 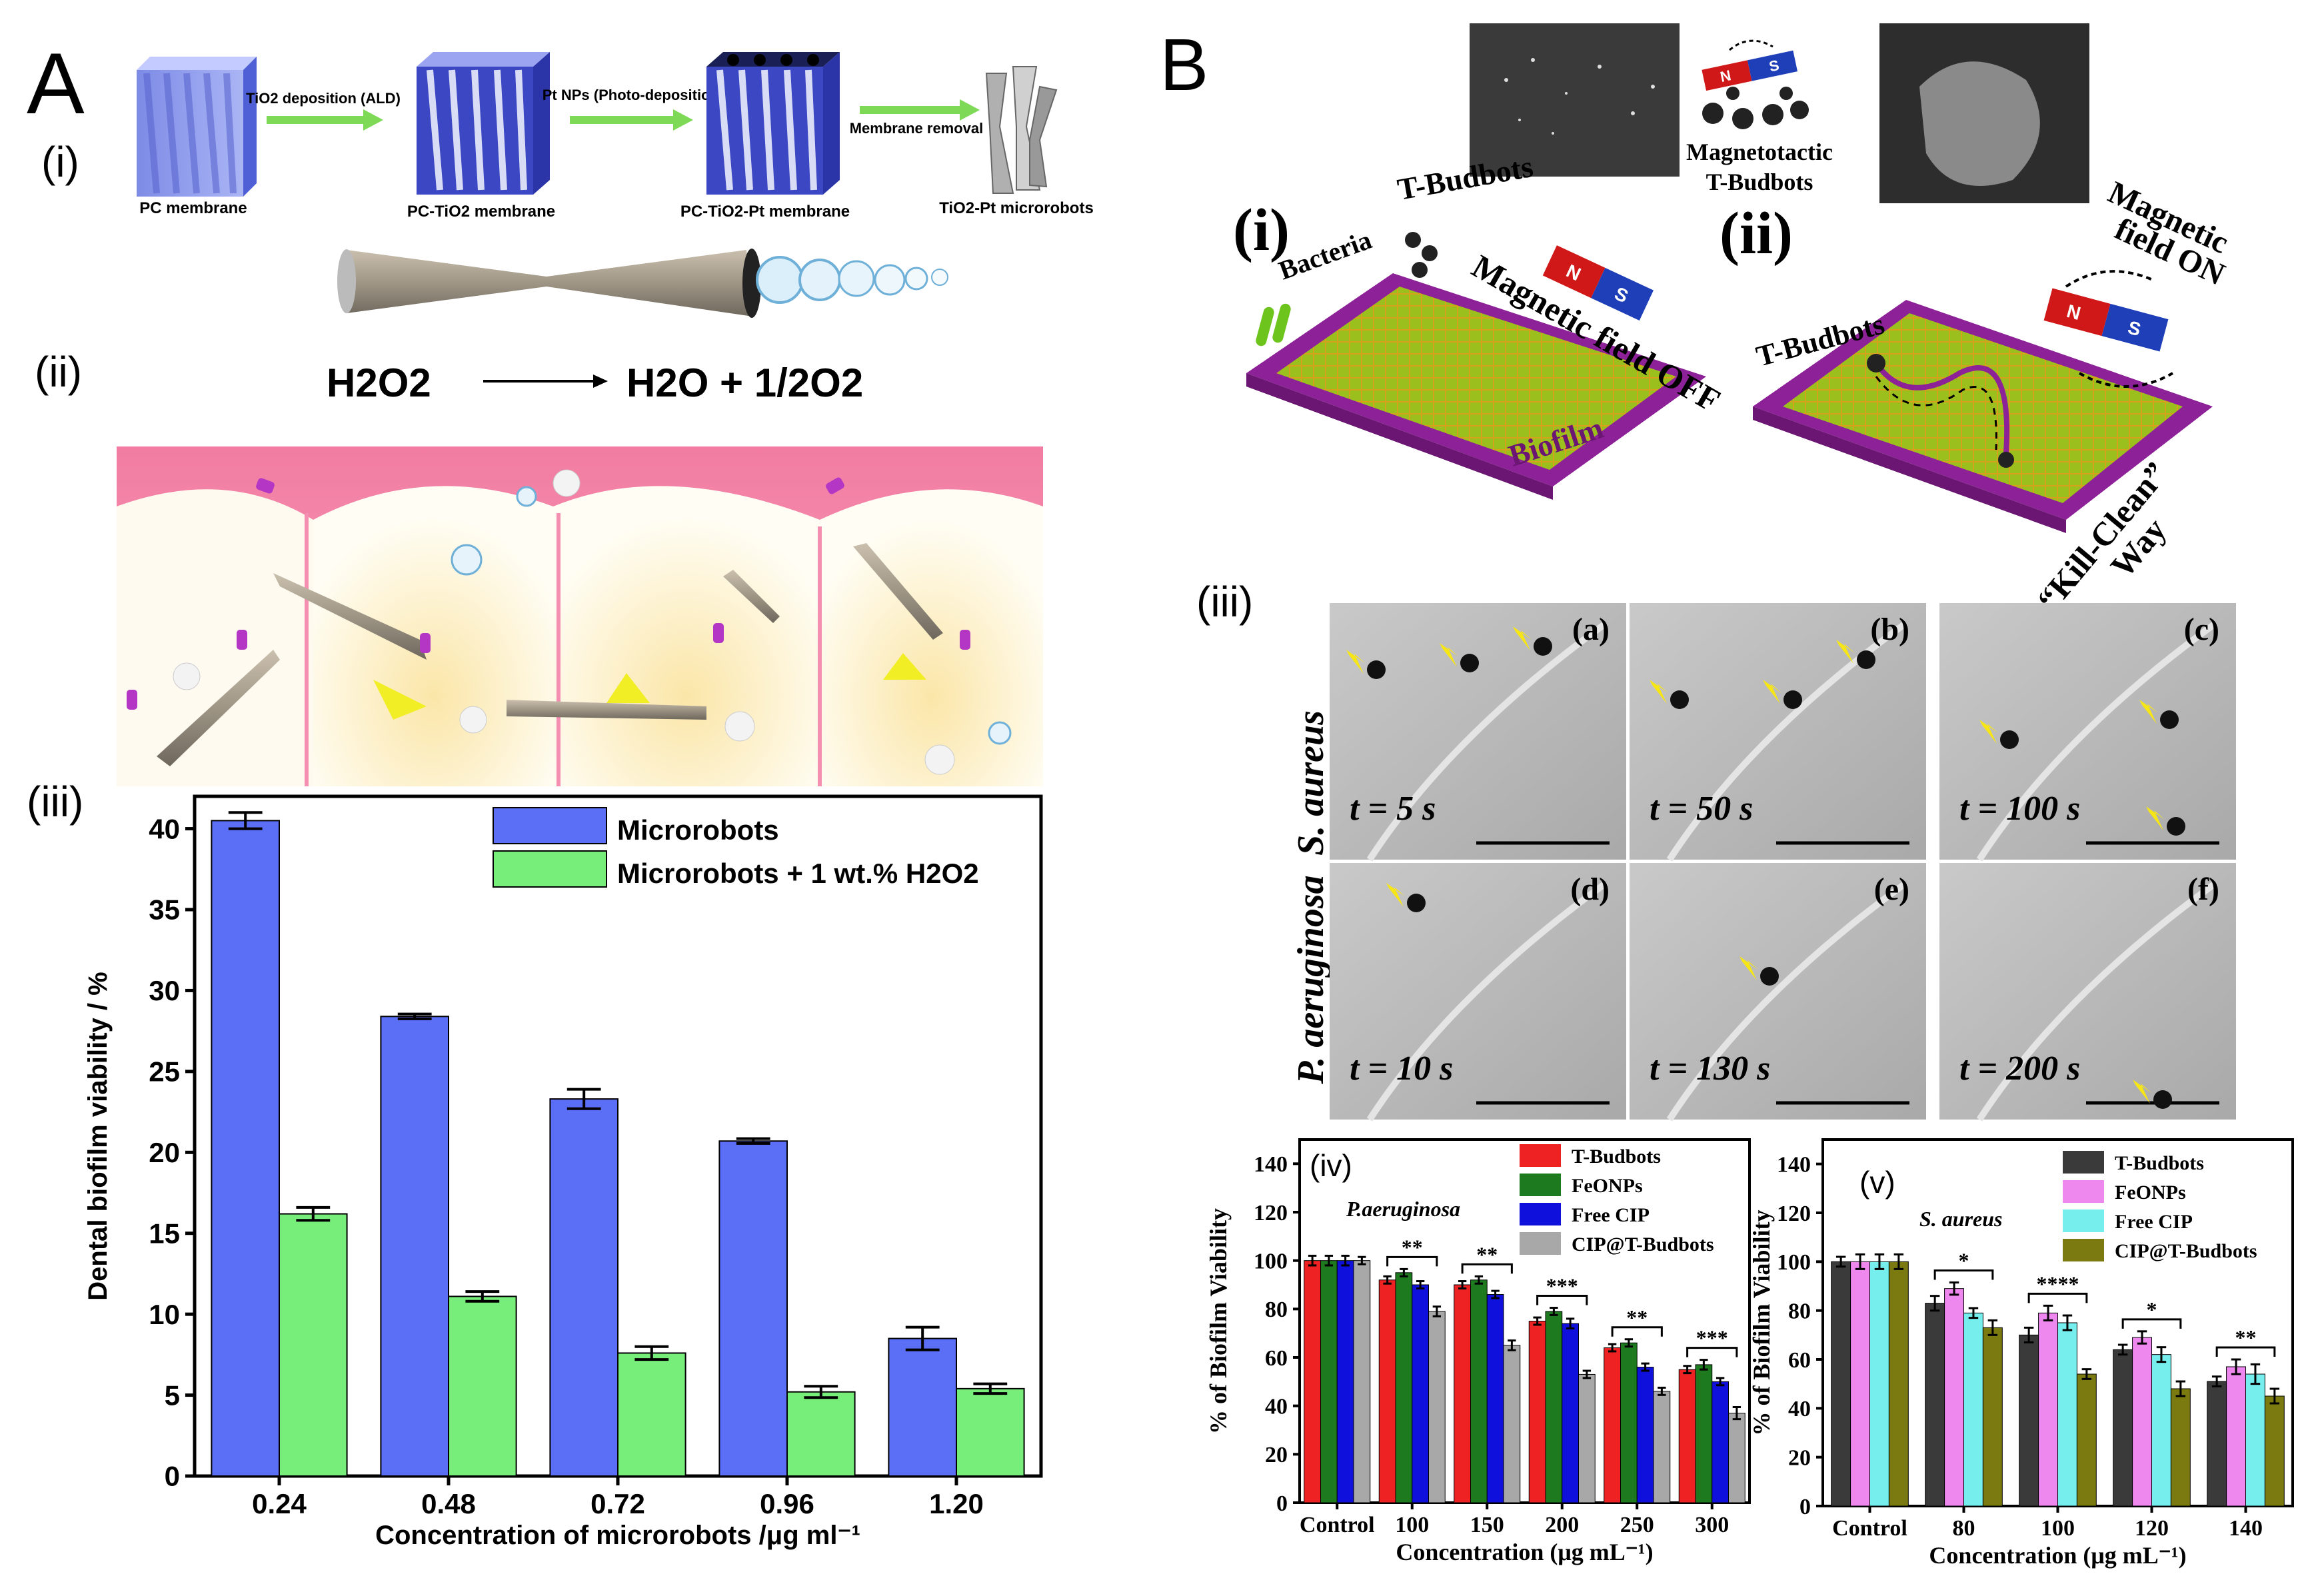 What do you see at coordinates (2020, 809) in the screenshot?
I see `frame-time-2: t = 100 s` at bounding box center [2020, 809].